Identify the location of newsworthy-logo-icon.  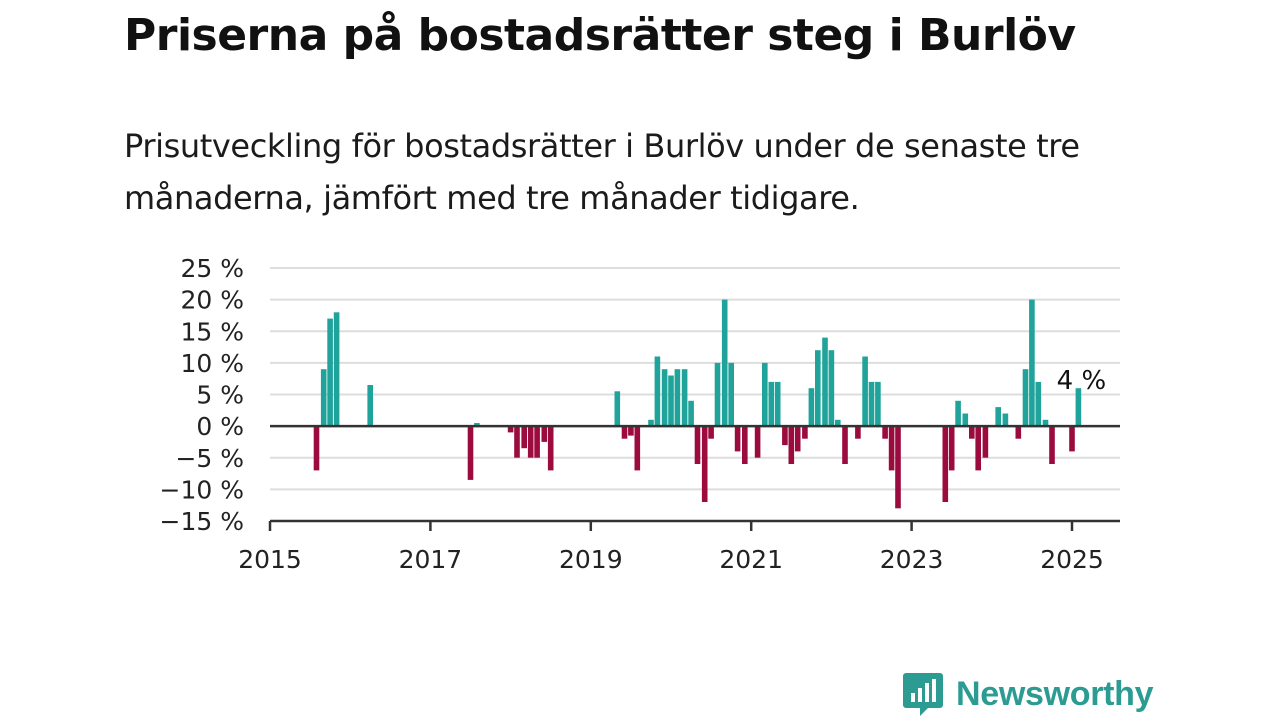
(923, 694).